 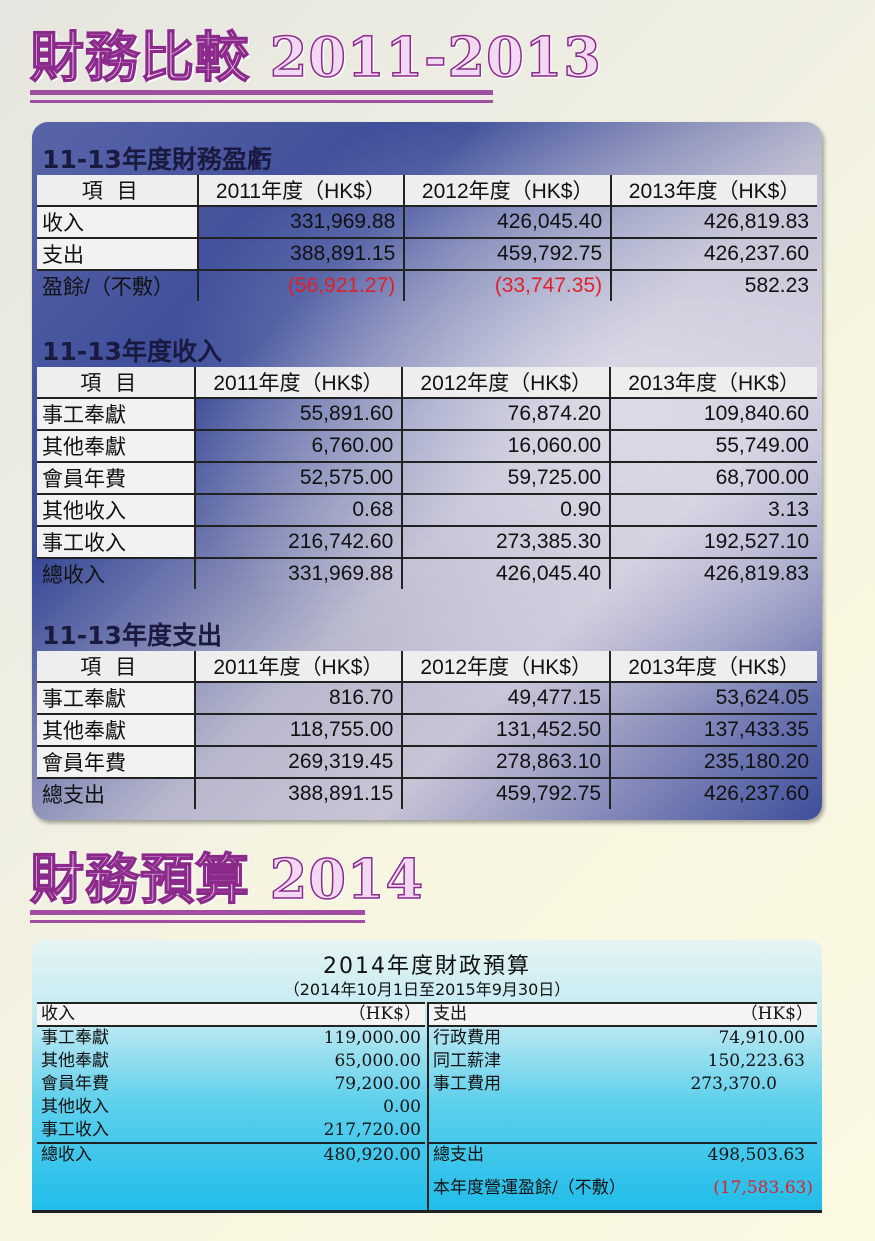 What do you see at coordinates (231, 1038) in the screenshot?
I see `list-item: 事工奉獻 119,000.00` at bounding box center [231, 1038].